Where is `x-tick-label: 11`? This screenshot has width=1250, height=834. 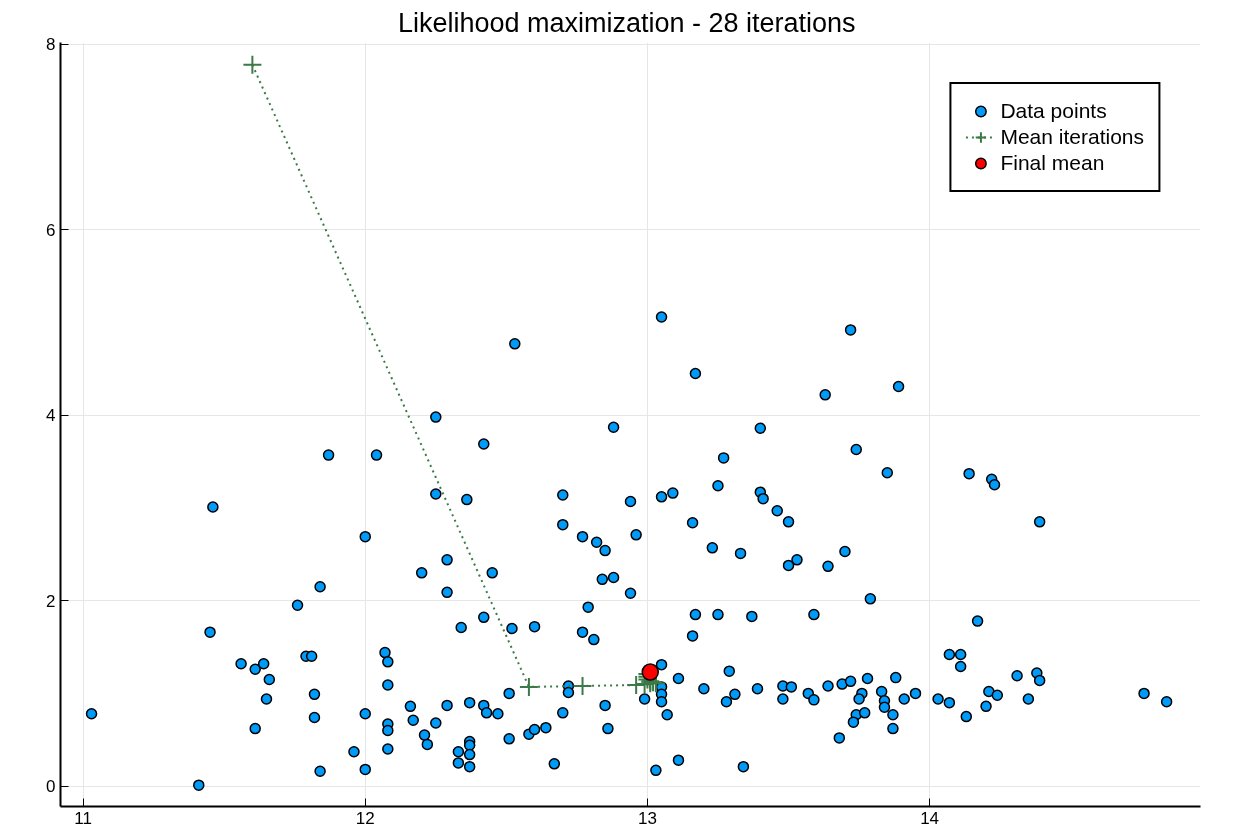 x-tick-label: 11 is located at coordinates (83, 818).